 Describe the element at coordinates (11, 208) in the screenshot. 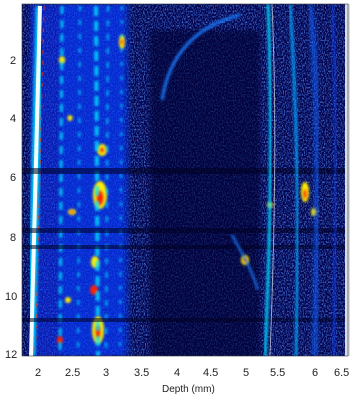

I see `y-axis: 2 4 6 8 10 12` at that location.